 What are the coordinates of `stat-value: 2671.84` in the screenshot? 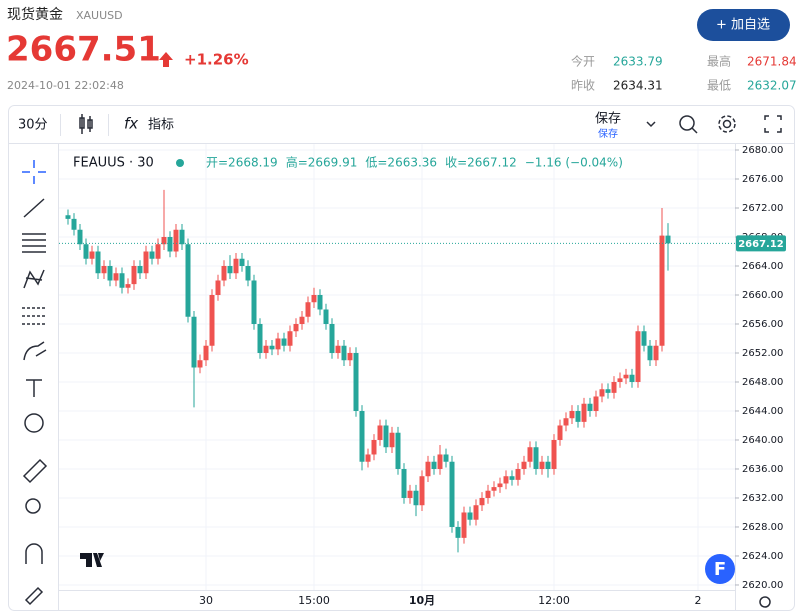 It's located at (772, 62).